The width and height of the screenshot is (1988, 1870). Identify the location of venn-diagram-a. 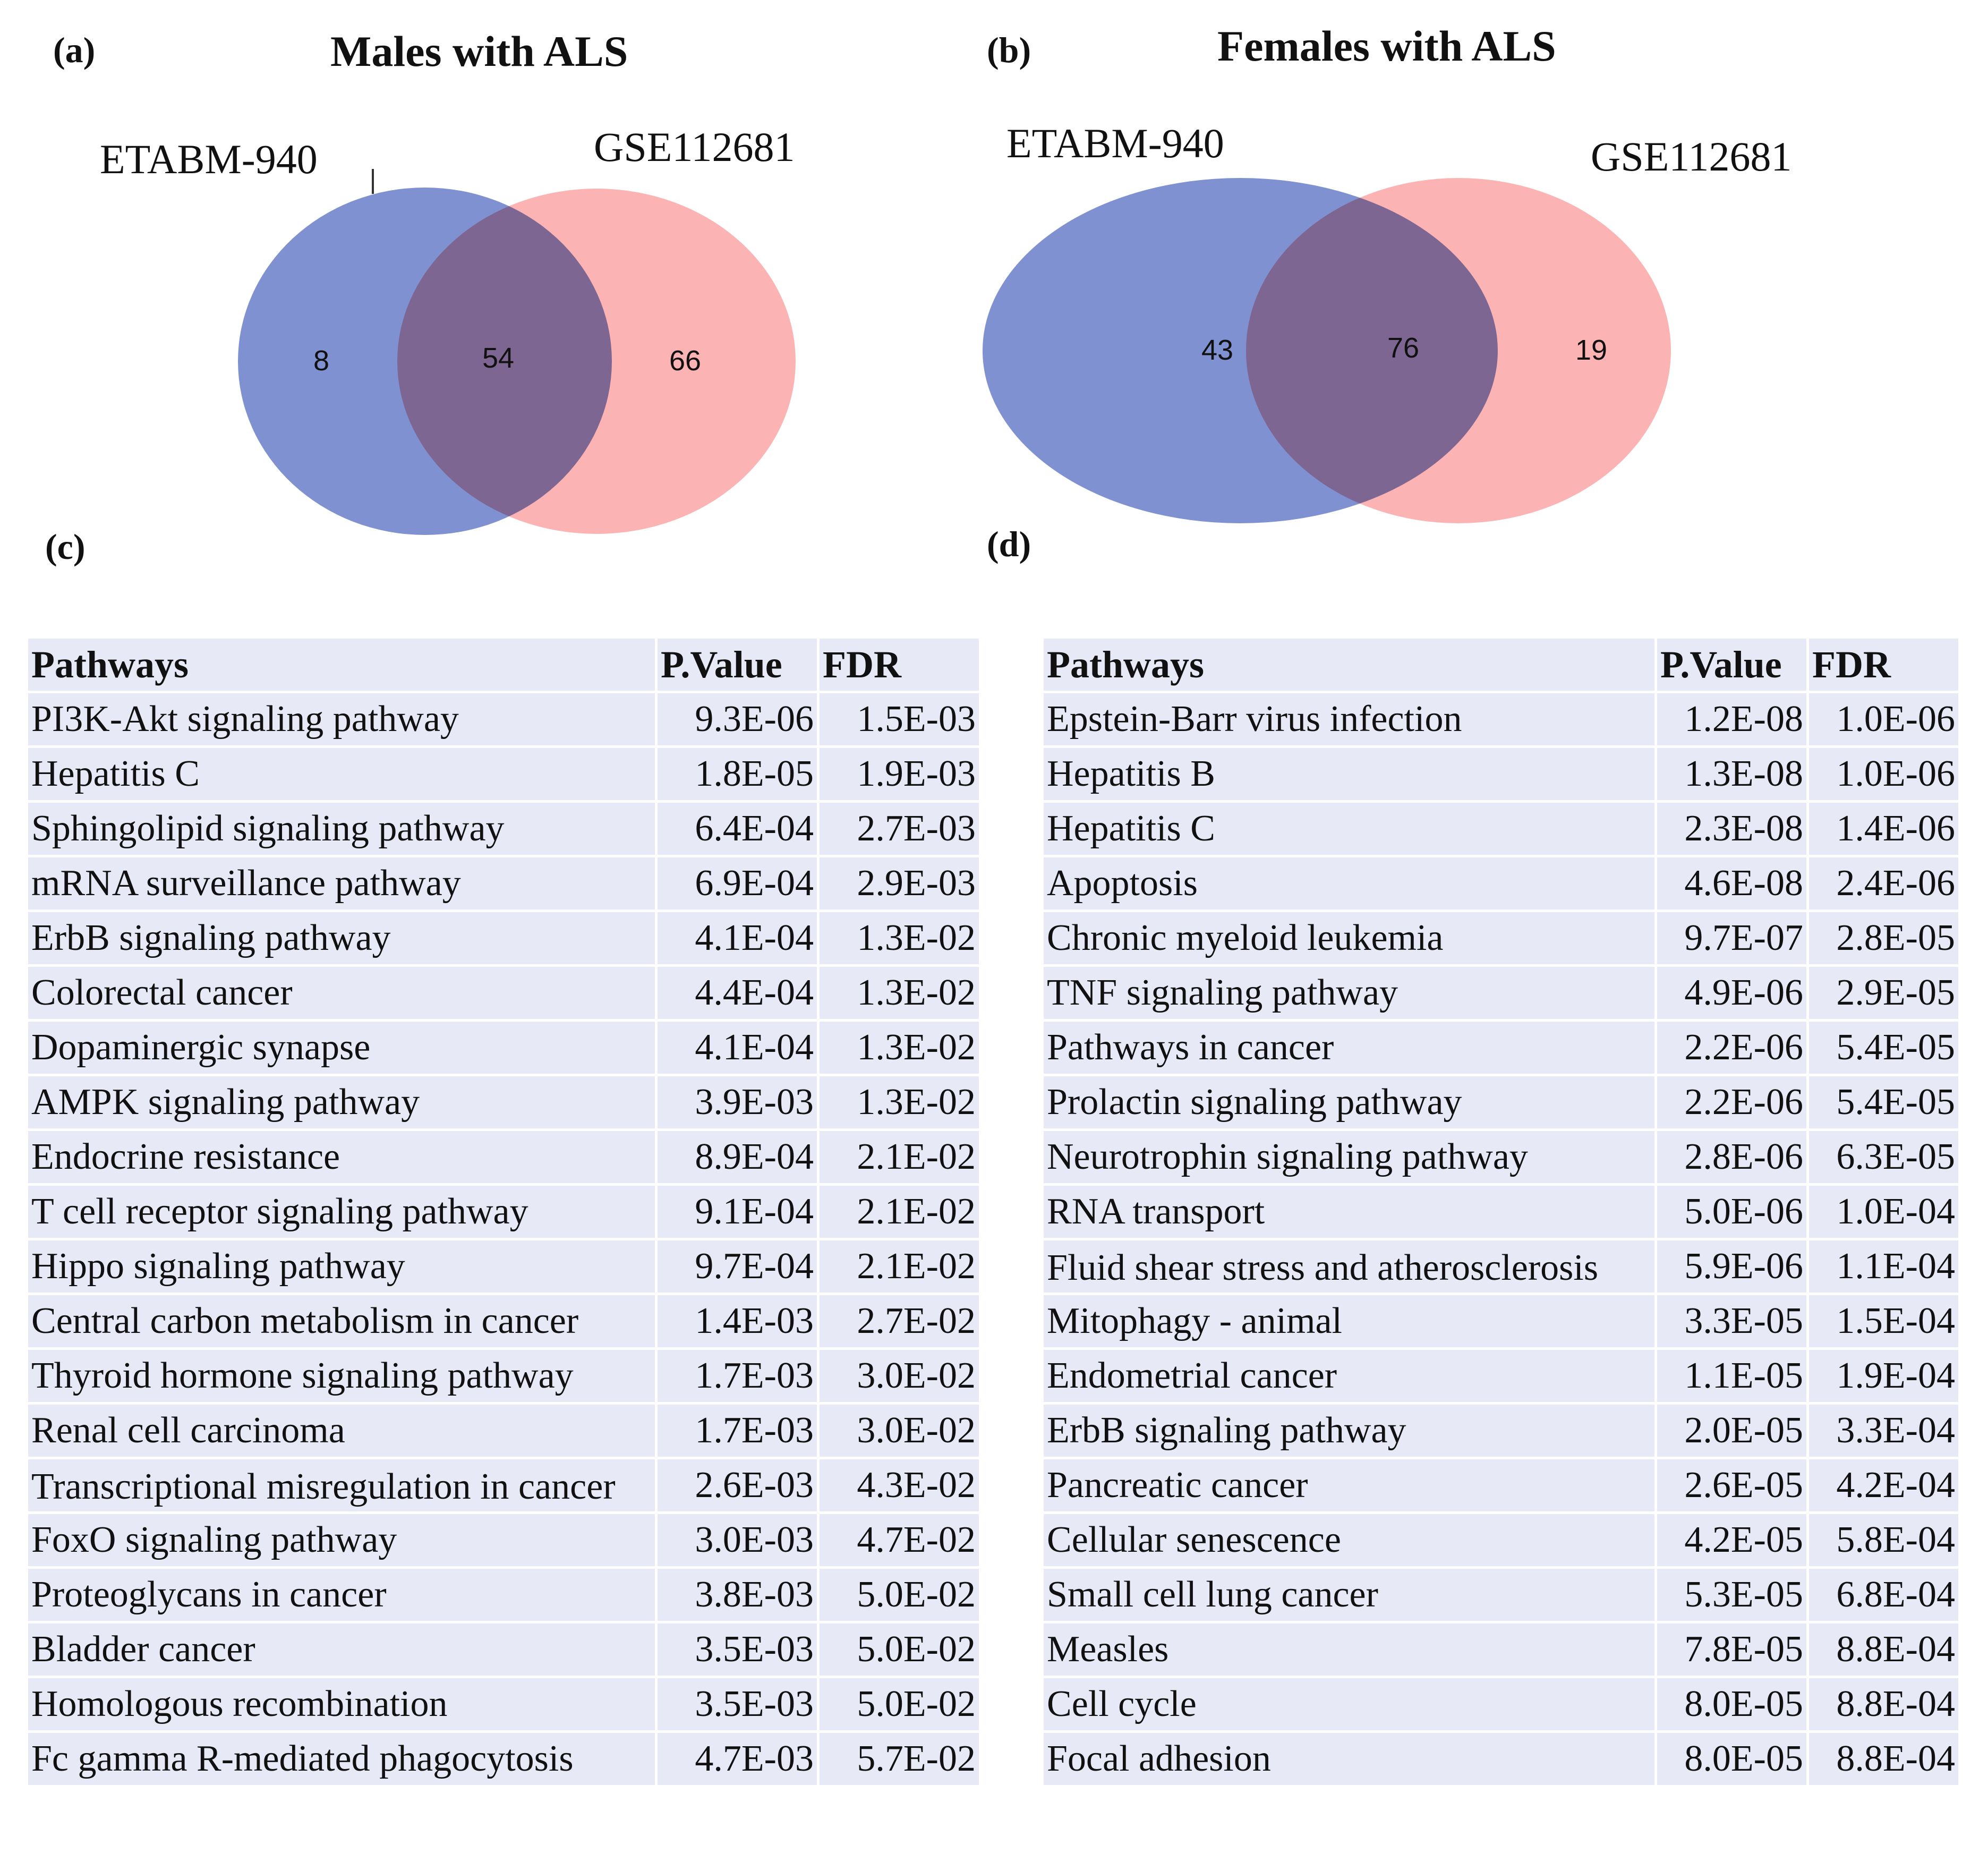
(517, 352).